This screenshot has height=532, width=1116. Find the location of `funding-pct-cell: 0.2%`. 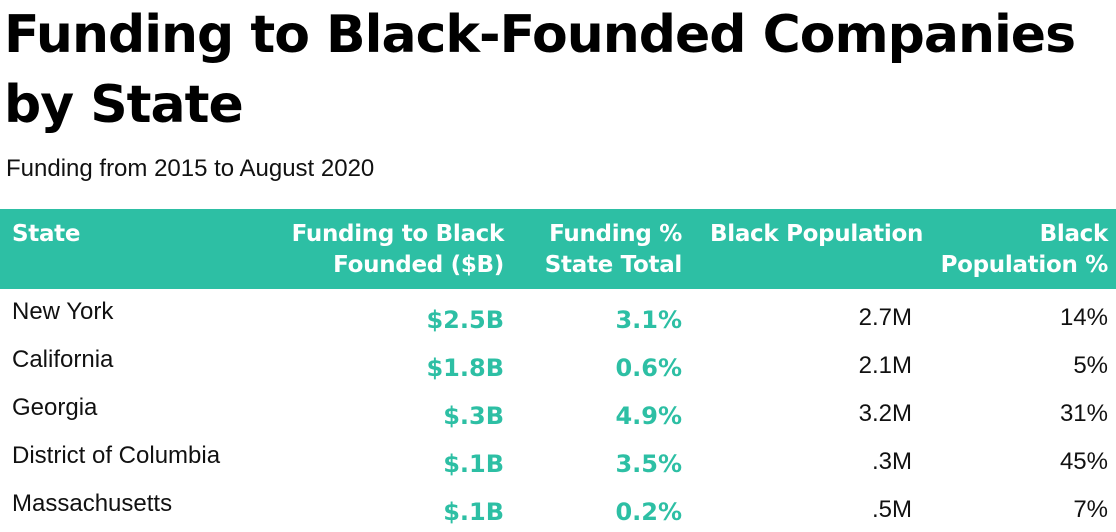

funding-pct-cell: 0.2% is located at coordinates (648, 512).